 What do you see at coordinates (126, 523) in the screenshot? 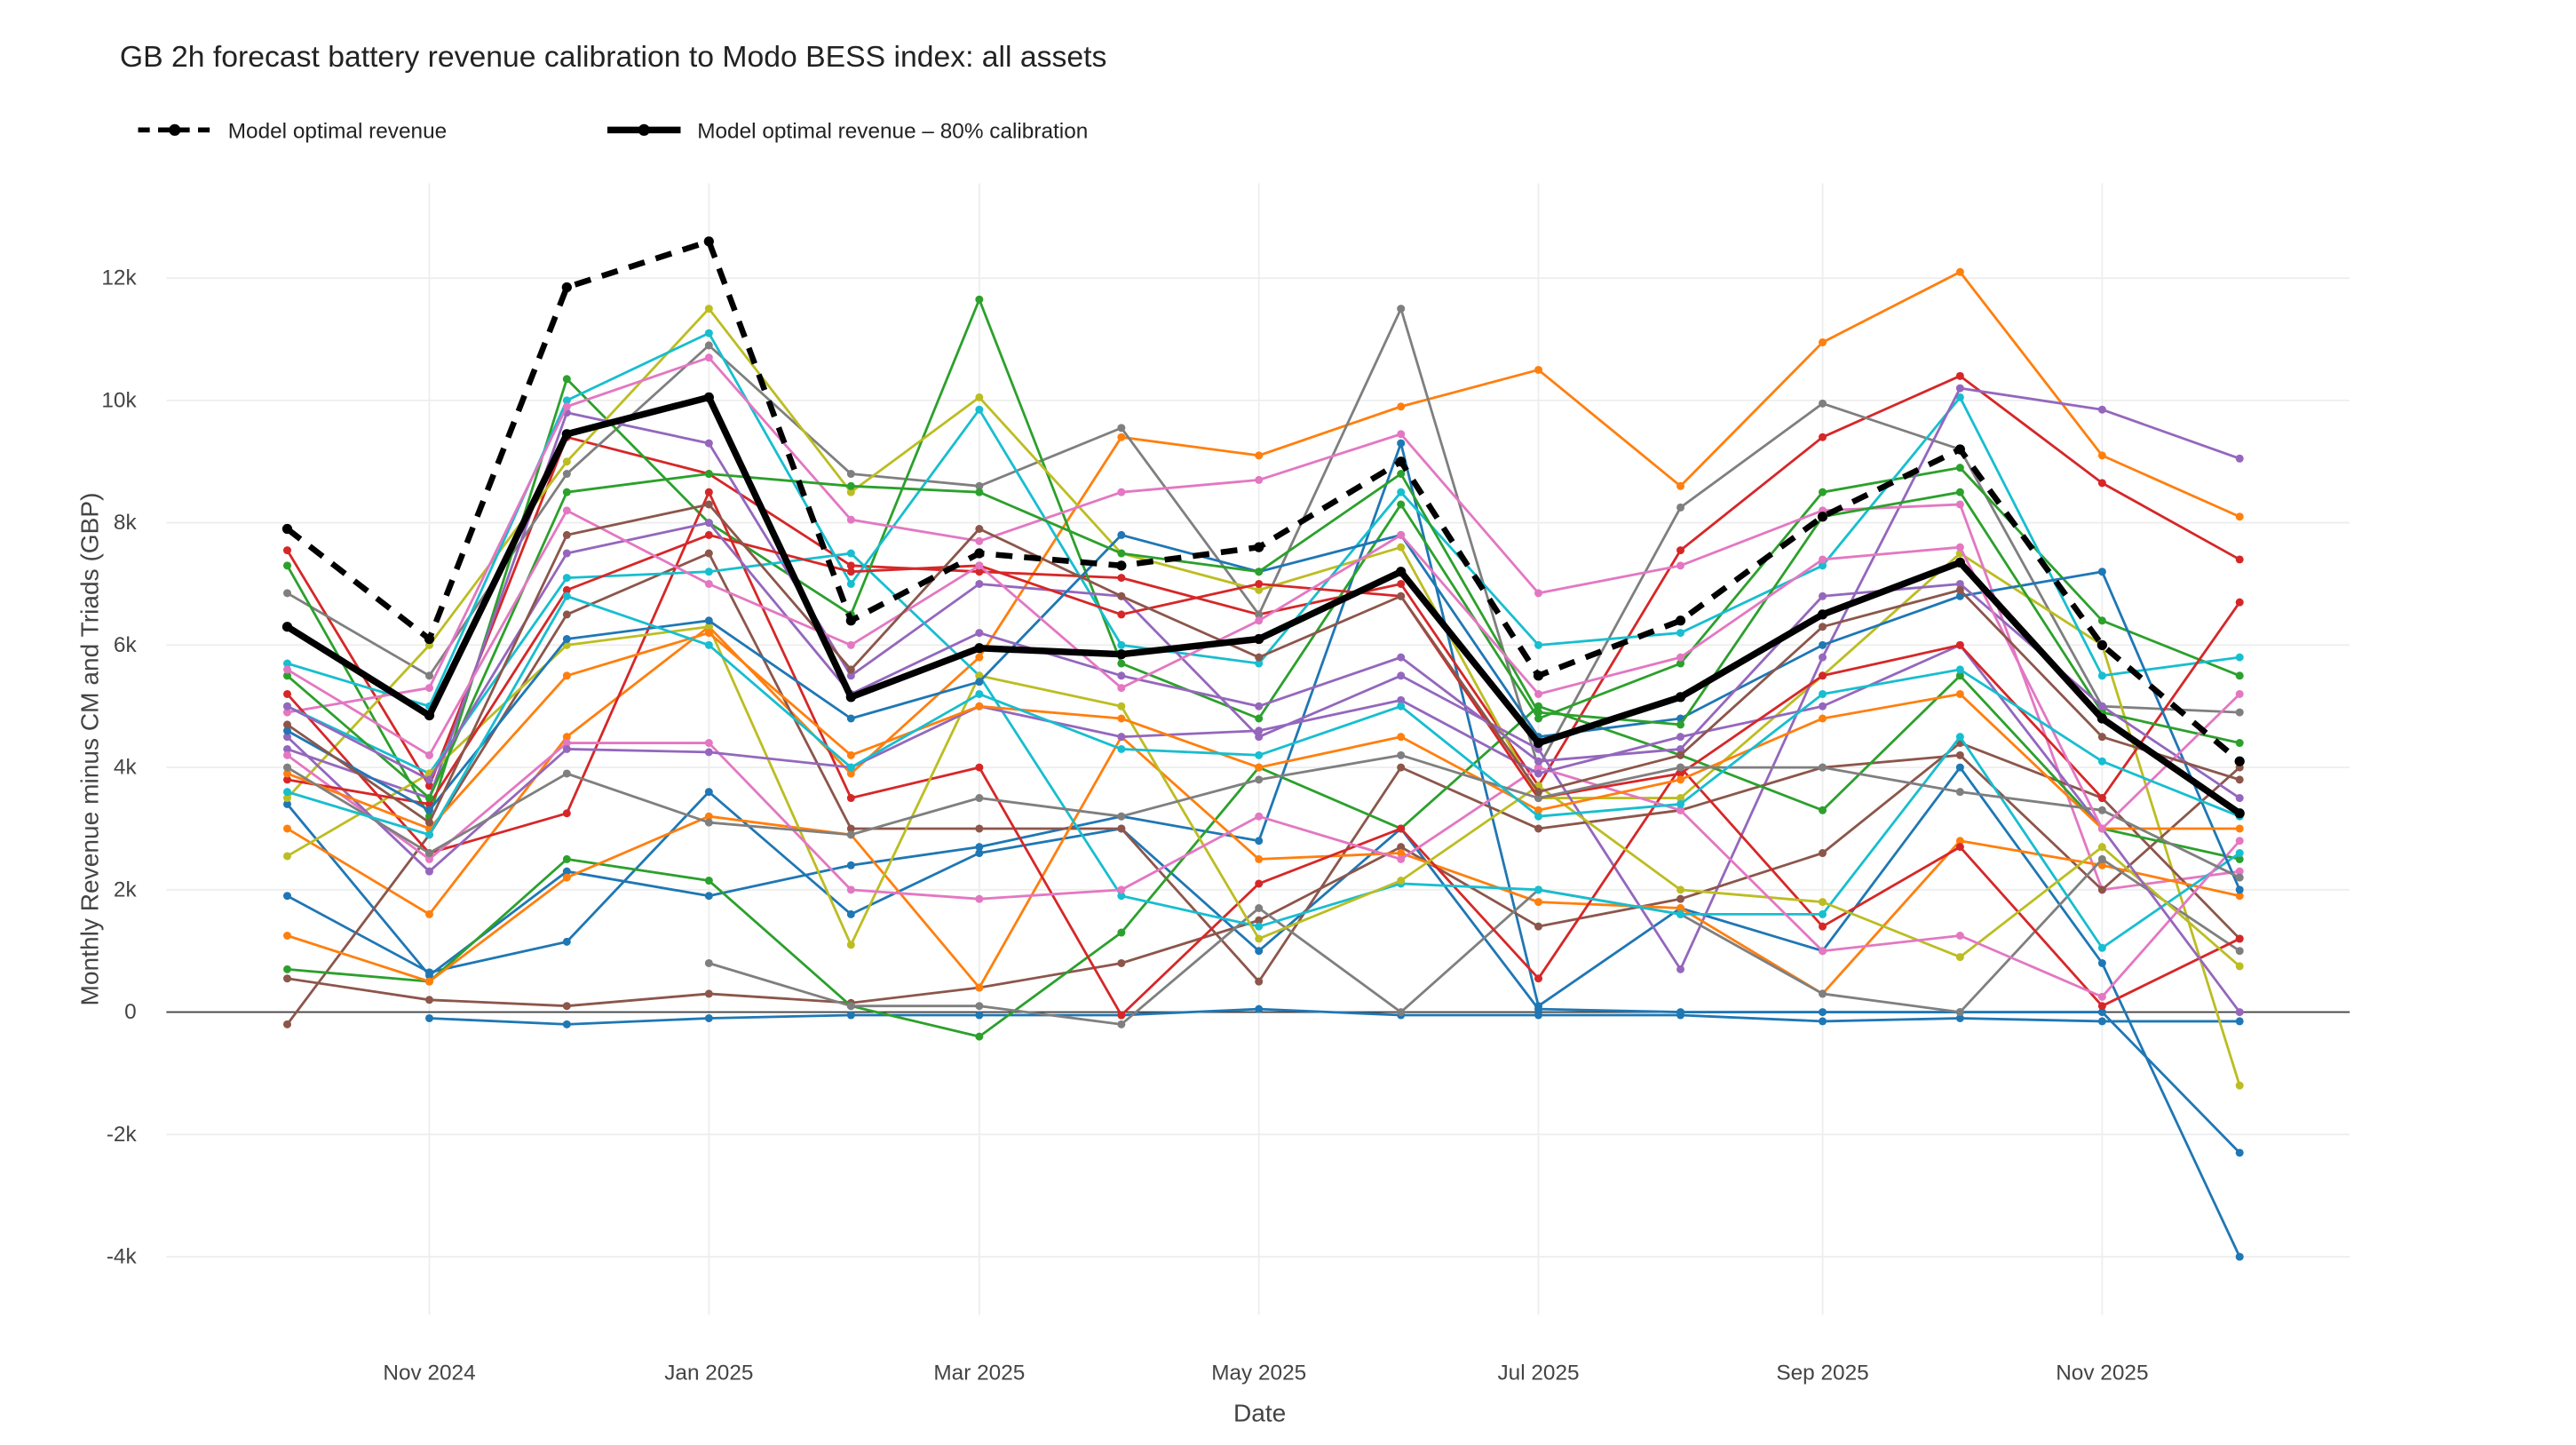
I see `y-tick-label: 8k` at bounding box center [126, 523].